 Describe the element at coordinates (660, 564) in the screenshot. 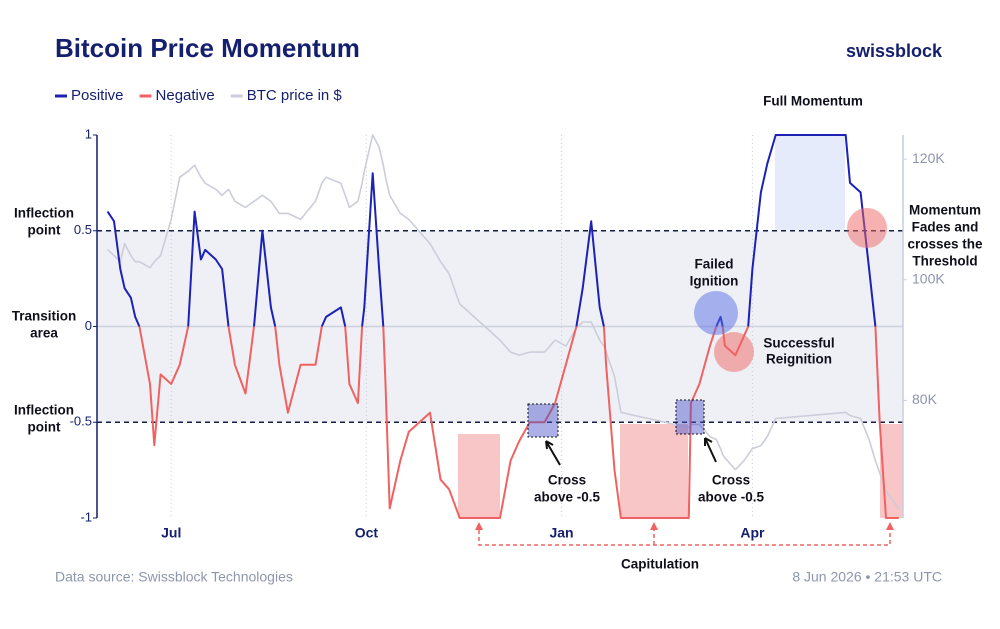

I see `annotation: Capitulation` at that location.